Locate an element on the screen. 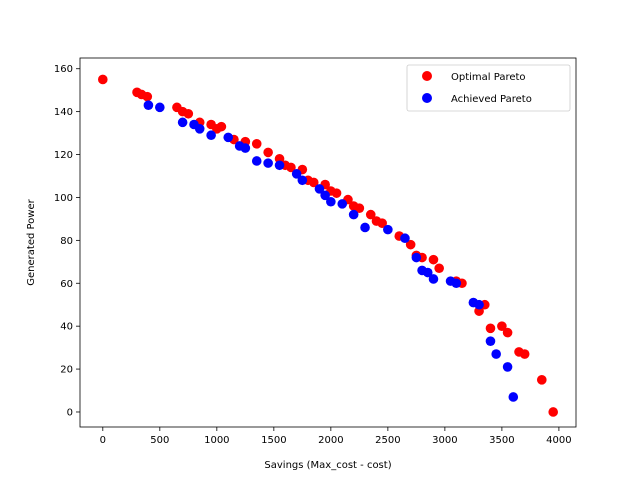 The height and width of the screenshot is (480, 640). y-tick-label: 20 is located at coordinates (66, 370).